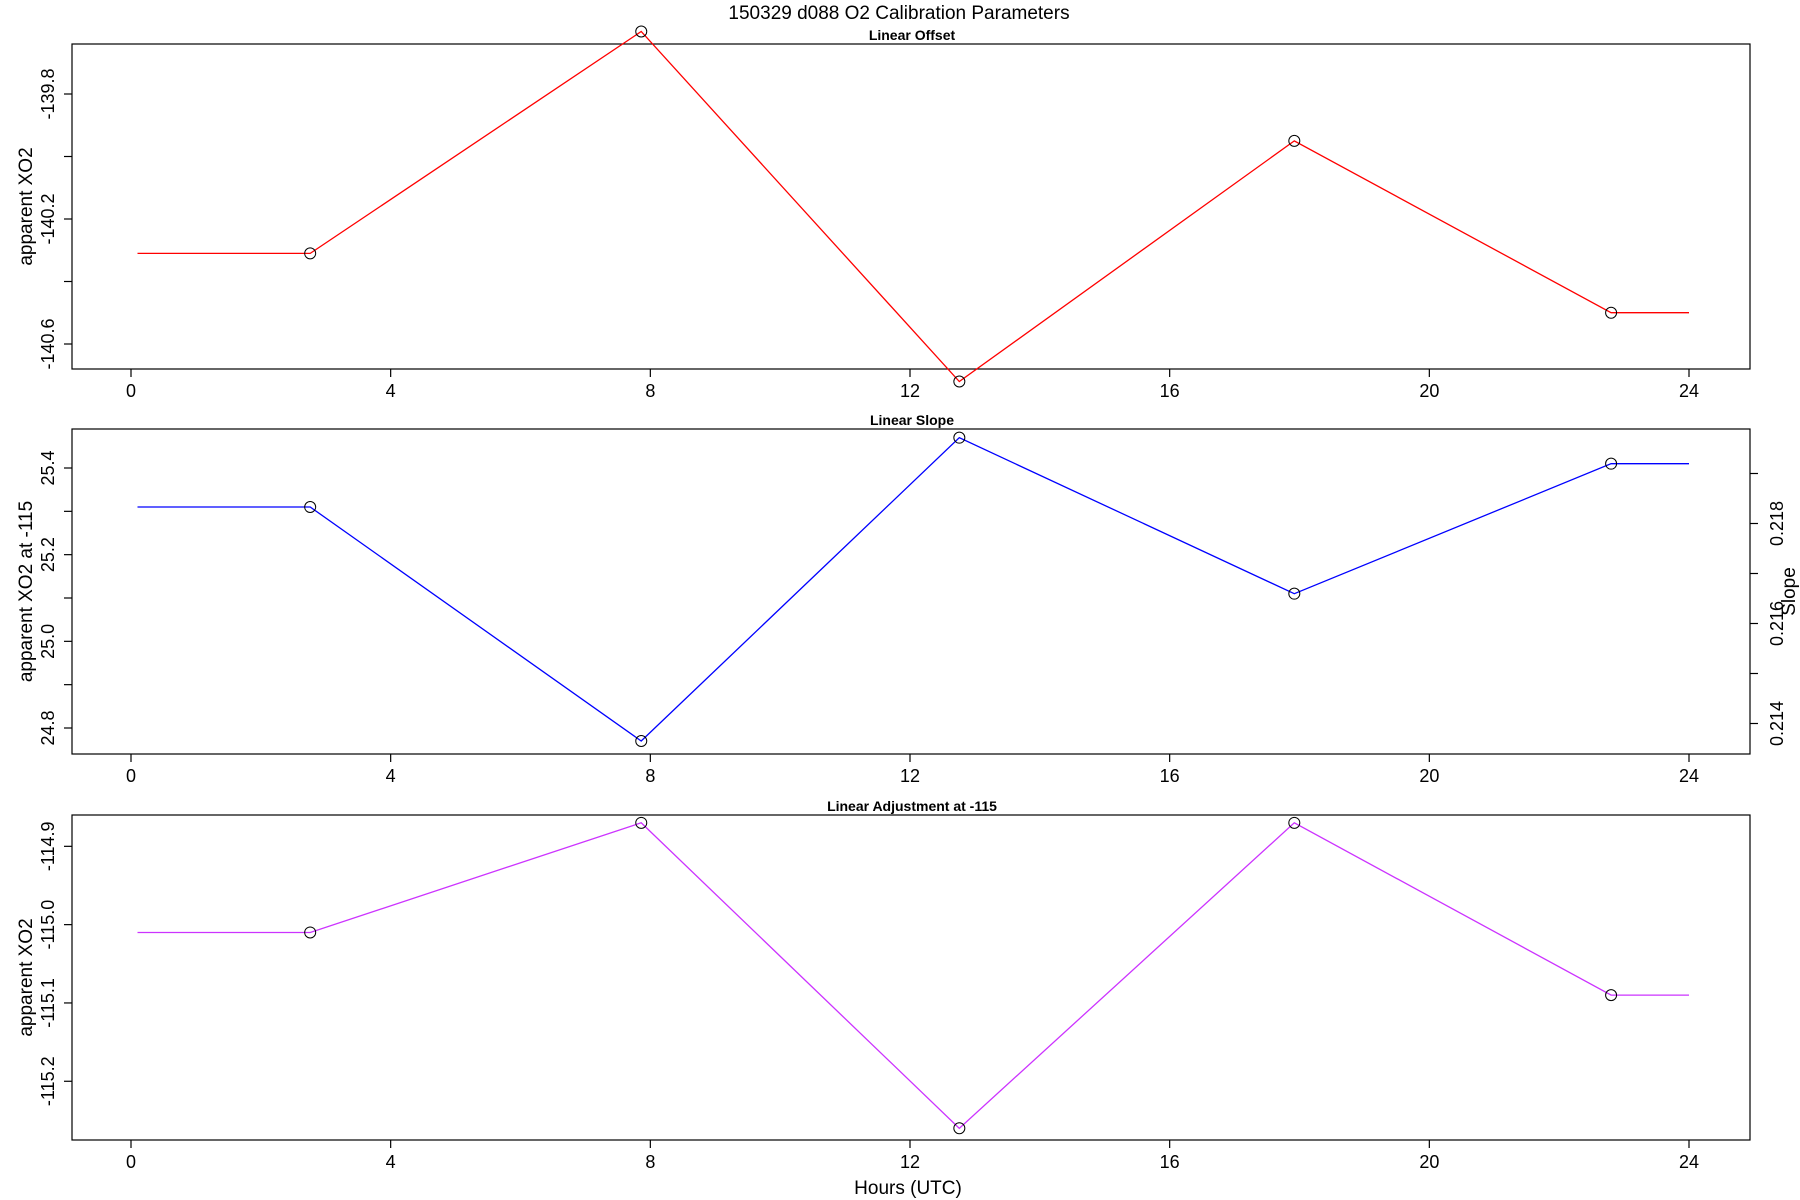 Image resolution: width=1800 pixels, height=1200 pixels. I want to click on linear-slope-y2-tick-label: 0.214, so click(1777, 723).